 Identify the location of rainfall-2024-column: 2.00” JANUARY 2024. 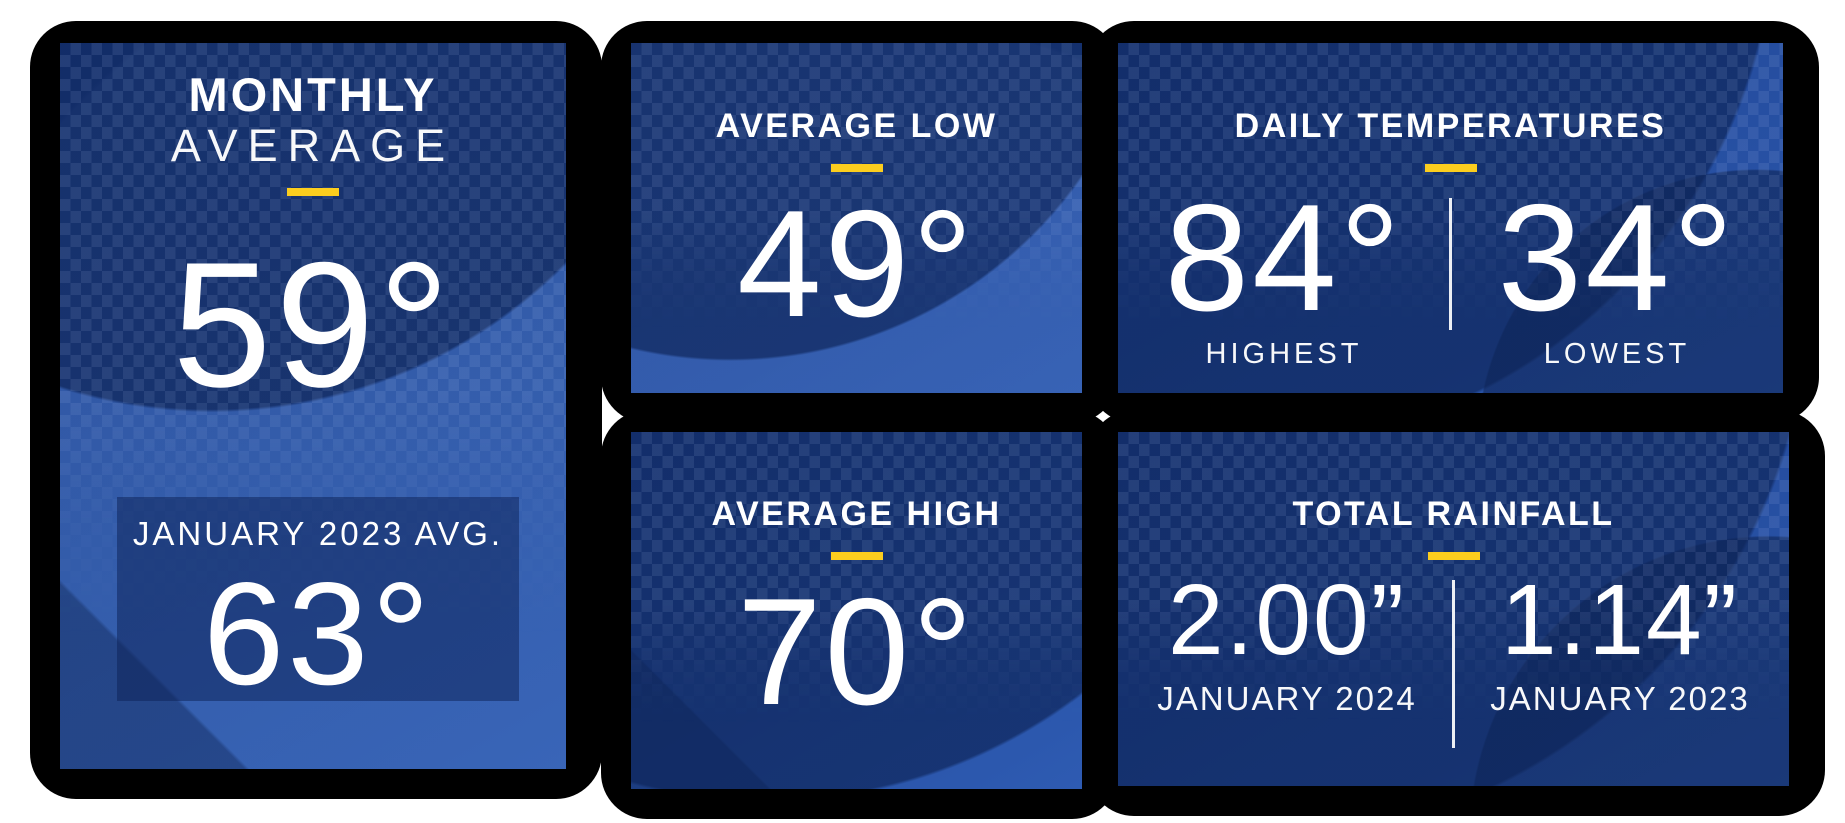
(1287, 644).